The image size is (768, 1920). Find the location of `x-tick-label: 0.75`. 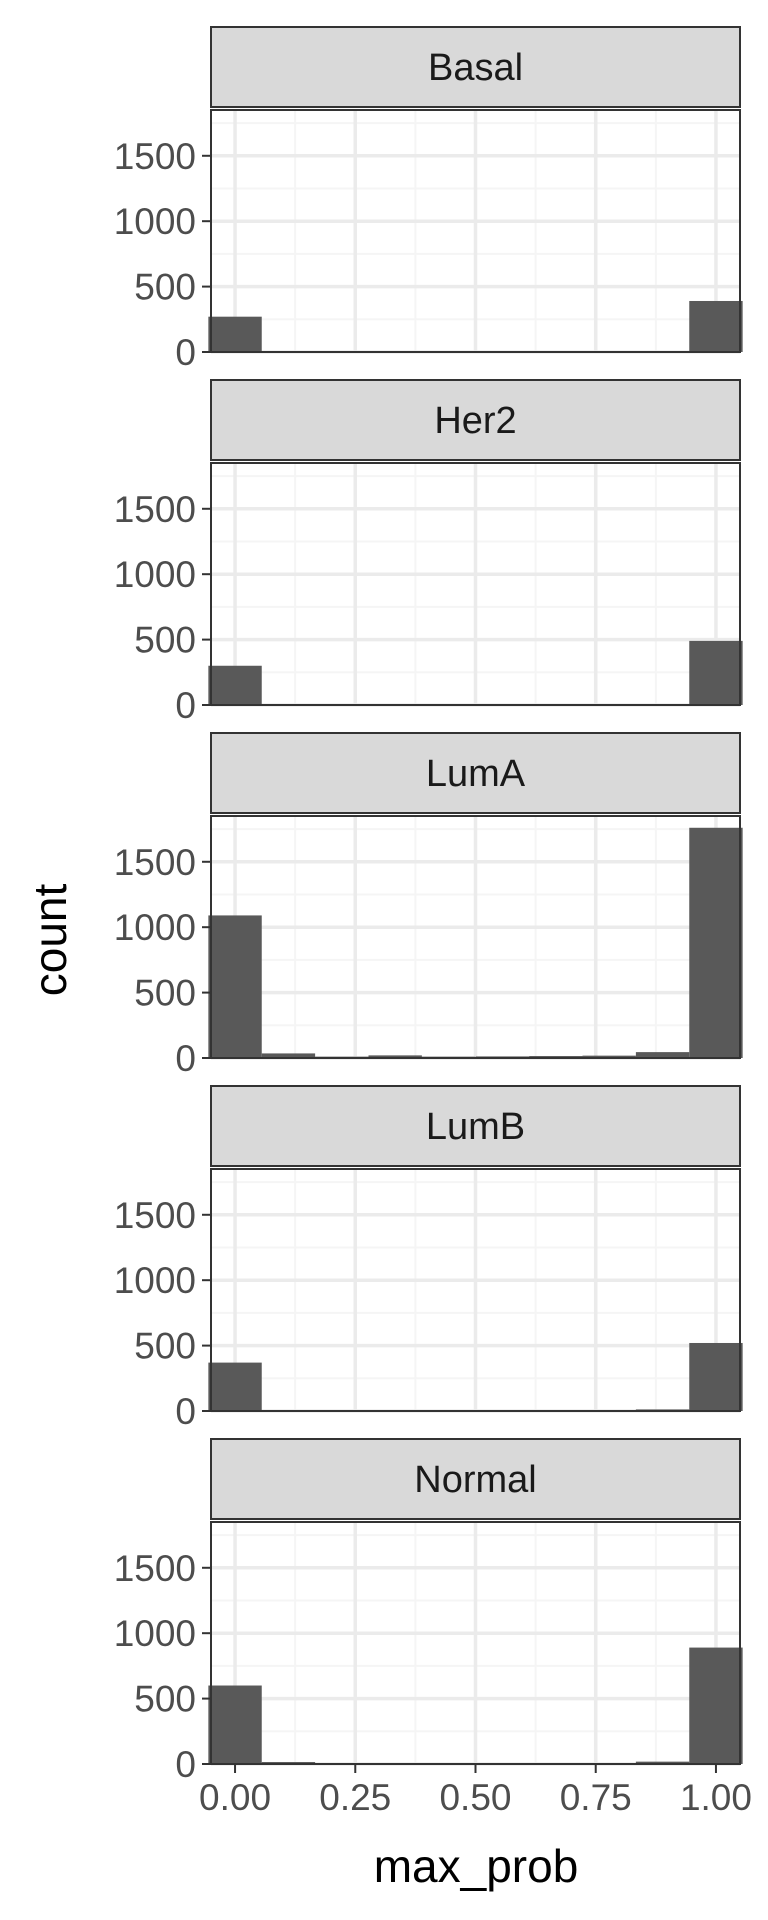

x-tick-label: 0.75 is located at coordinates (596, 1797).